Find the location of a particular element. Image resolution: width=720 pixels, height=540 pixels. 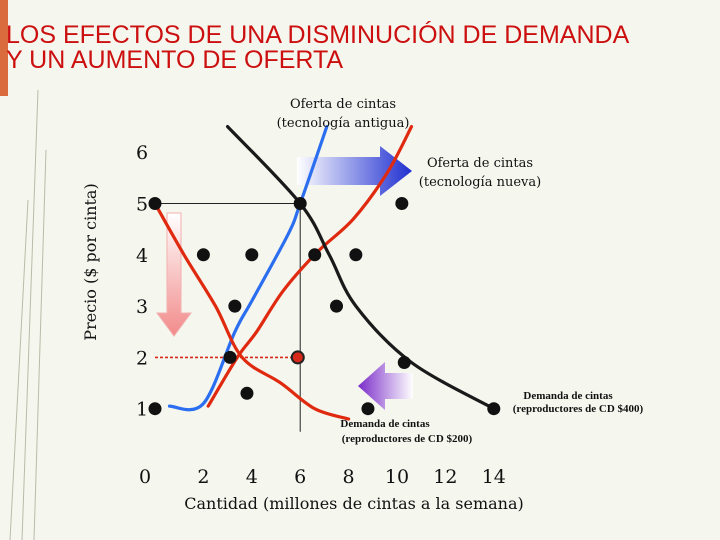

slide-decoration is located at coordinates (28, 314).